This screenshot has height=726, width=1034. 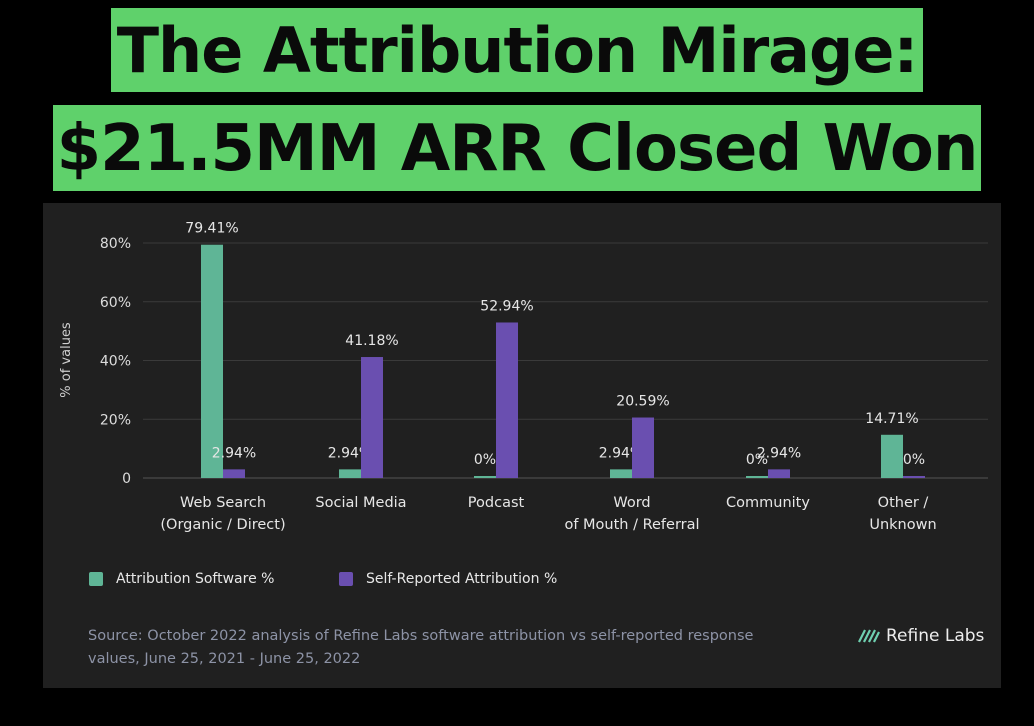 I want to click on brand-logo: Refine Labs, so click(x=921, y=636).